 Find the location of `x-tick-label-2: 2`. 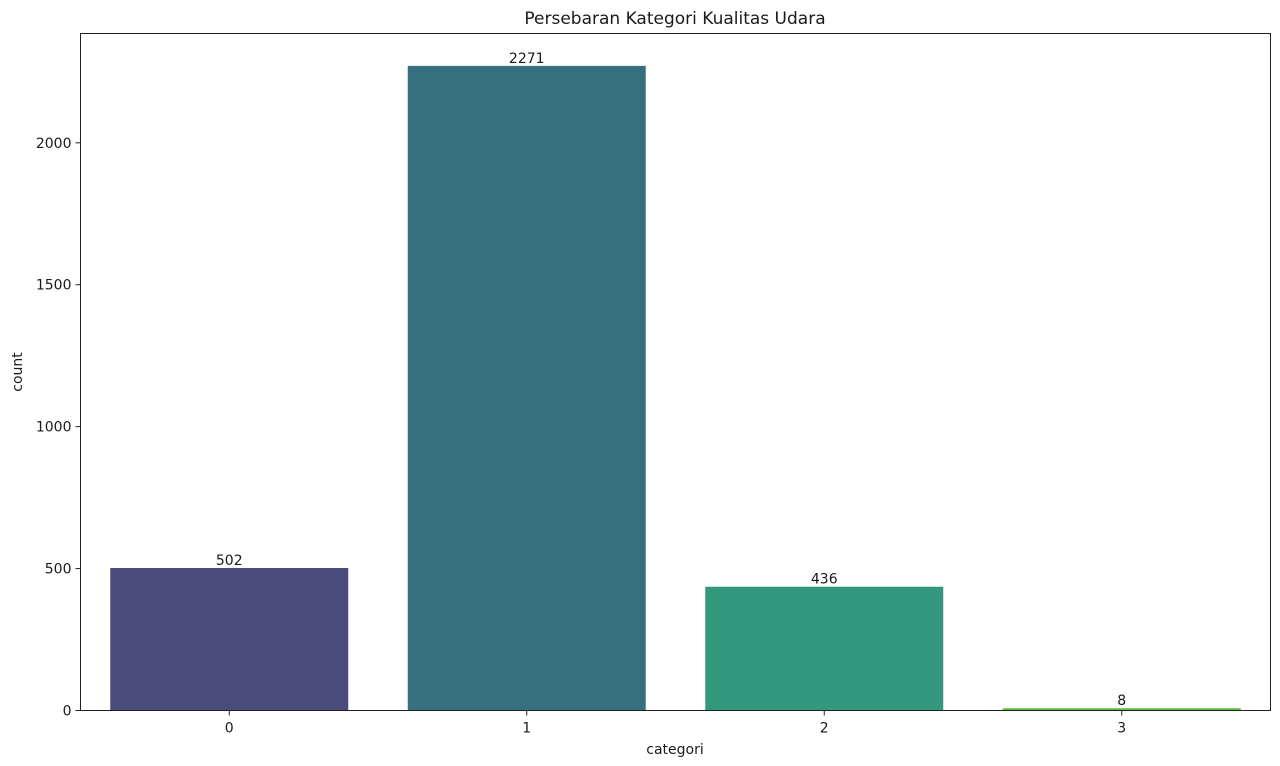

x-tick-label-2: 2 is located at coordinates (824, 729).